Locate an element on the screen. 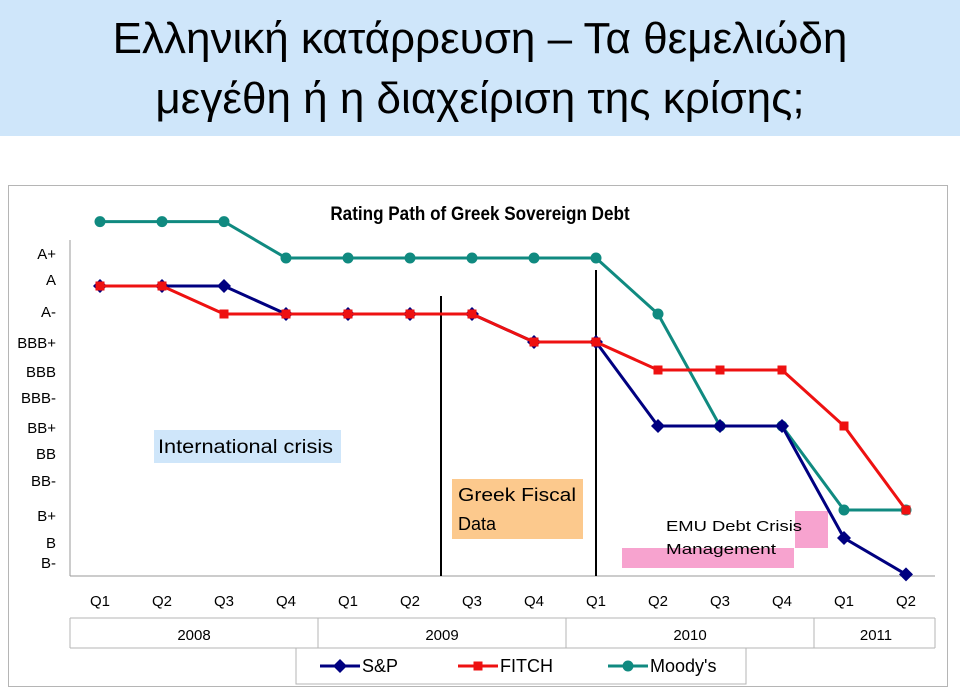  year-label: 2009 is located at coordinates (441, 635).